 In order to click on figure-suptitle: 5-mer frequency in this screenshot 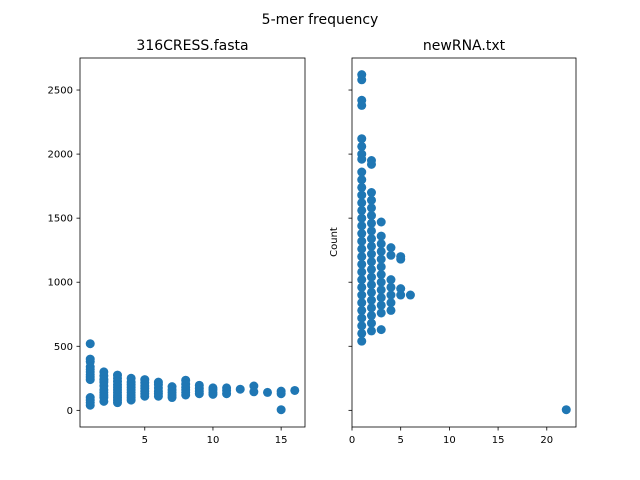, I will do `click(320, 20)`.